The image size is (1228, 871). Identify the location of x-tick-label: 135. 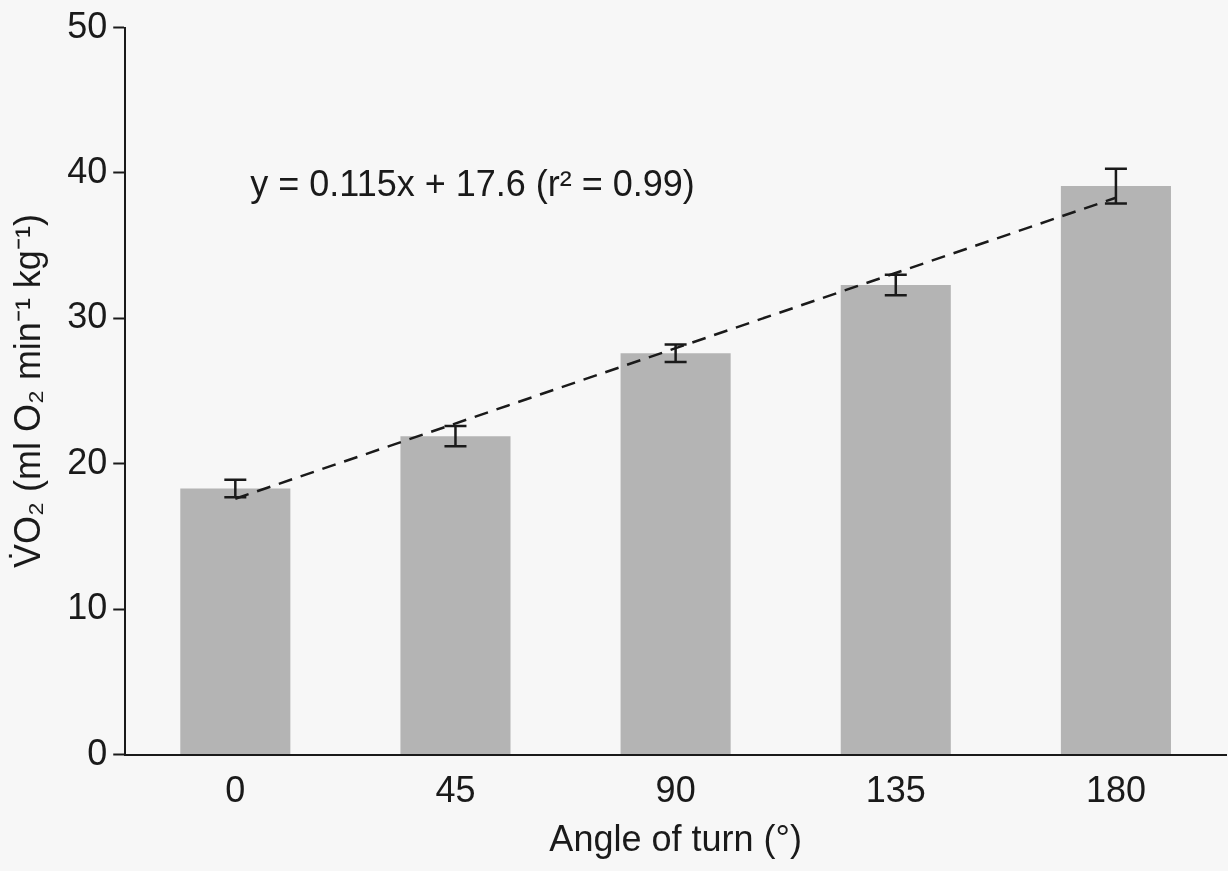
(895, 790).